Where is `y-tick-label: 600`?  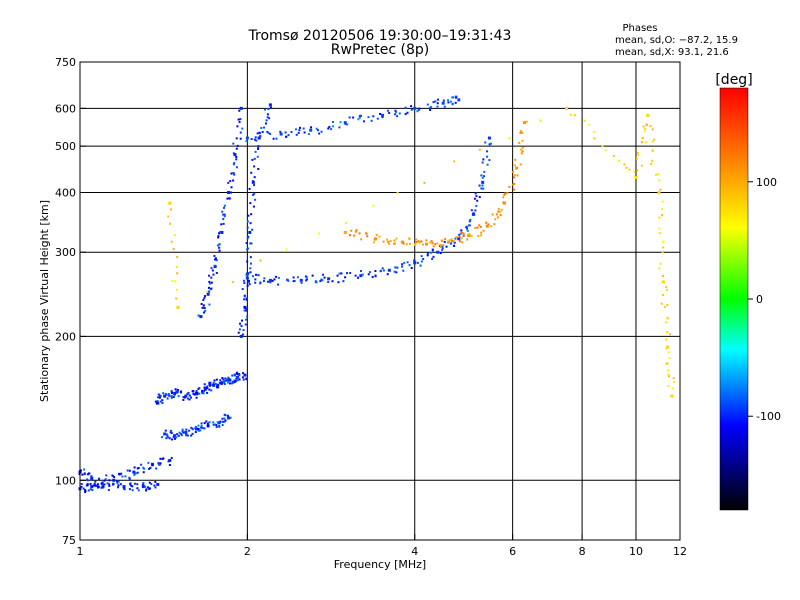 y-tick-label: 600 is located at coordinates (65, 108).